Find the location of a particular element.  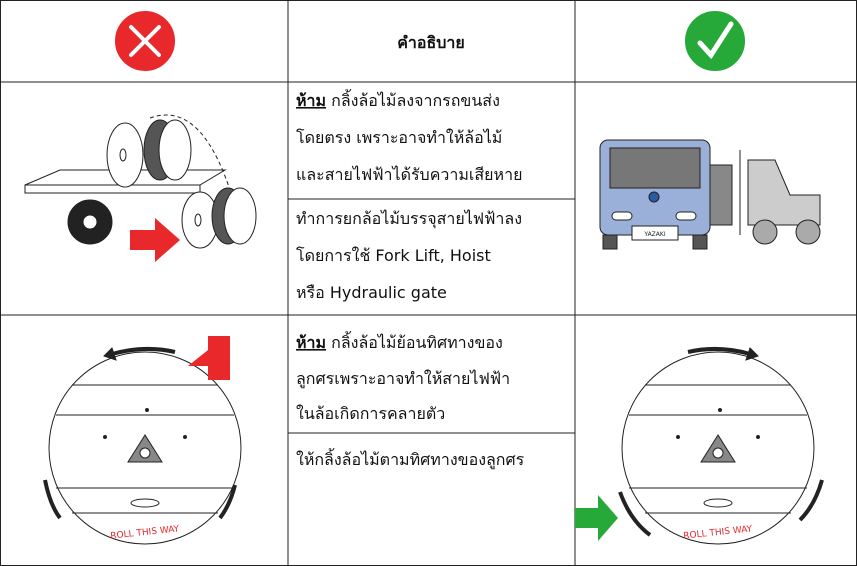

warning-text: โดยตรง เพราะอาจทำให้ล้อไม้ is located at coordinates (399, 137).